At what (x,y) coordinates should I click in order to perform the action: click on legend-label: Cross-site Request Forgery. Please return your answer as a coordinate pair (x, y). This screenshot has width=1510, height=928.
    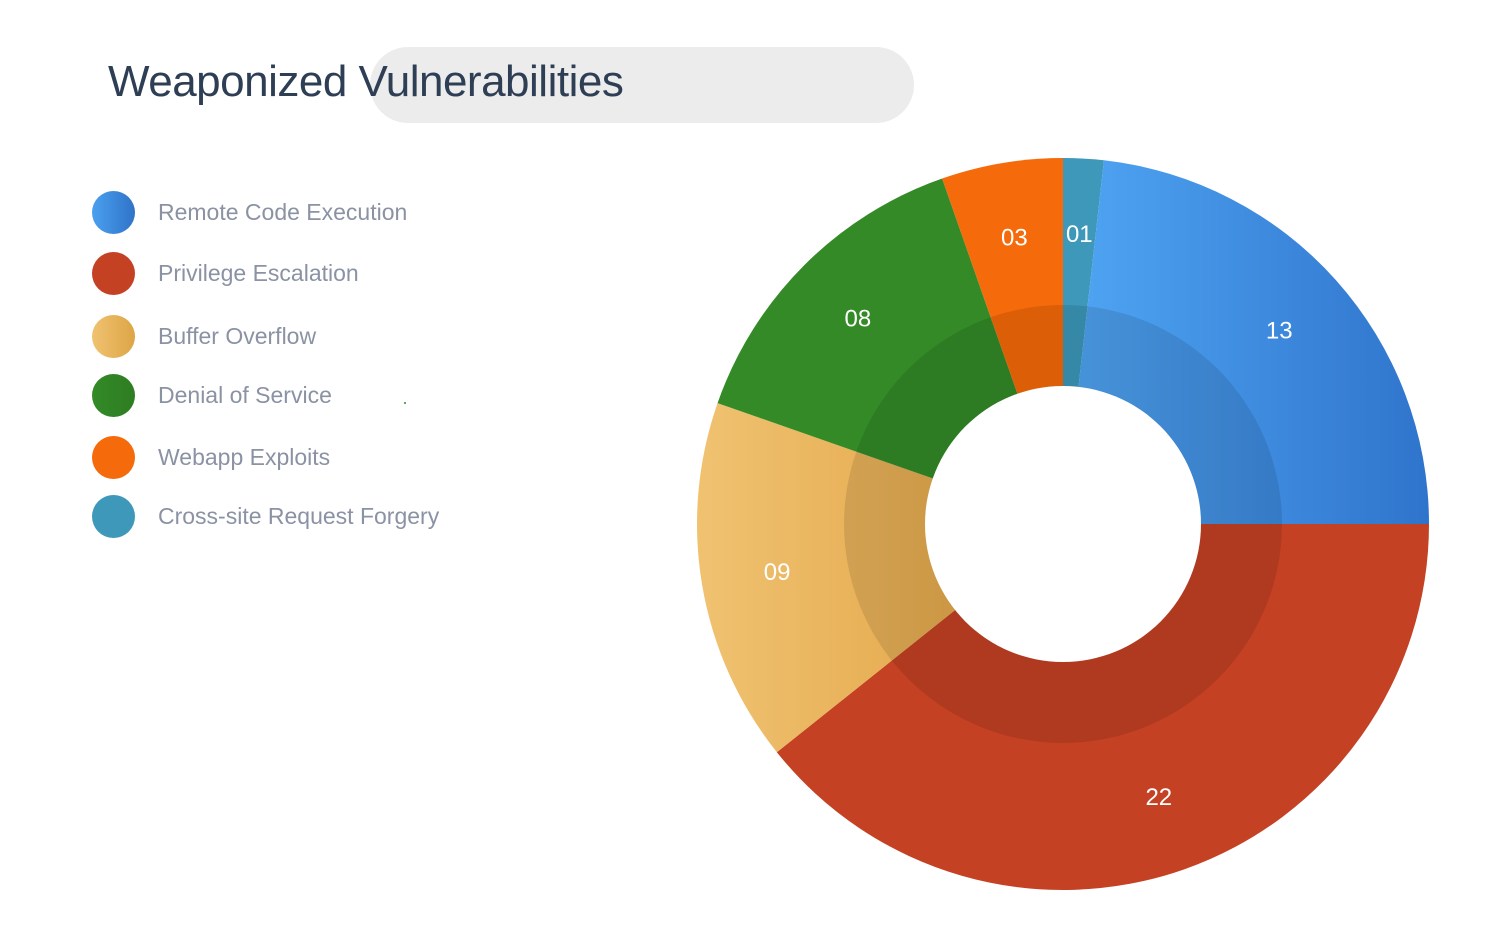
    Looking at the image, I should click on (299, 515).